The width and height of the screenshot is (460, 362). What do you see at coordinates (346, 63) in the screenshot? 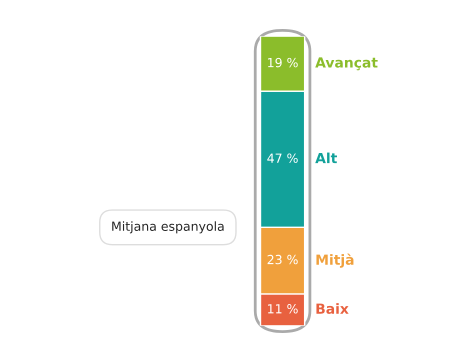
I see `series-label: Avançat` at bounding box center [346, 63].